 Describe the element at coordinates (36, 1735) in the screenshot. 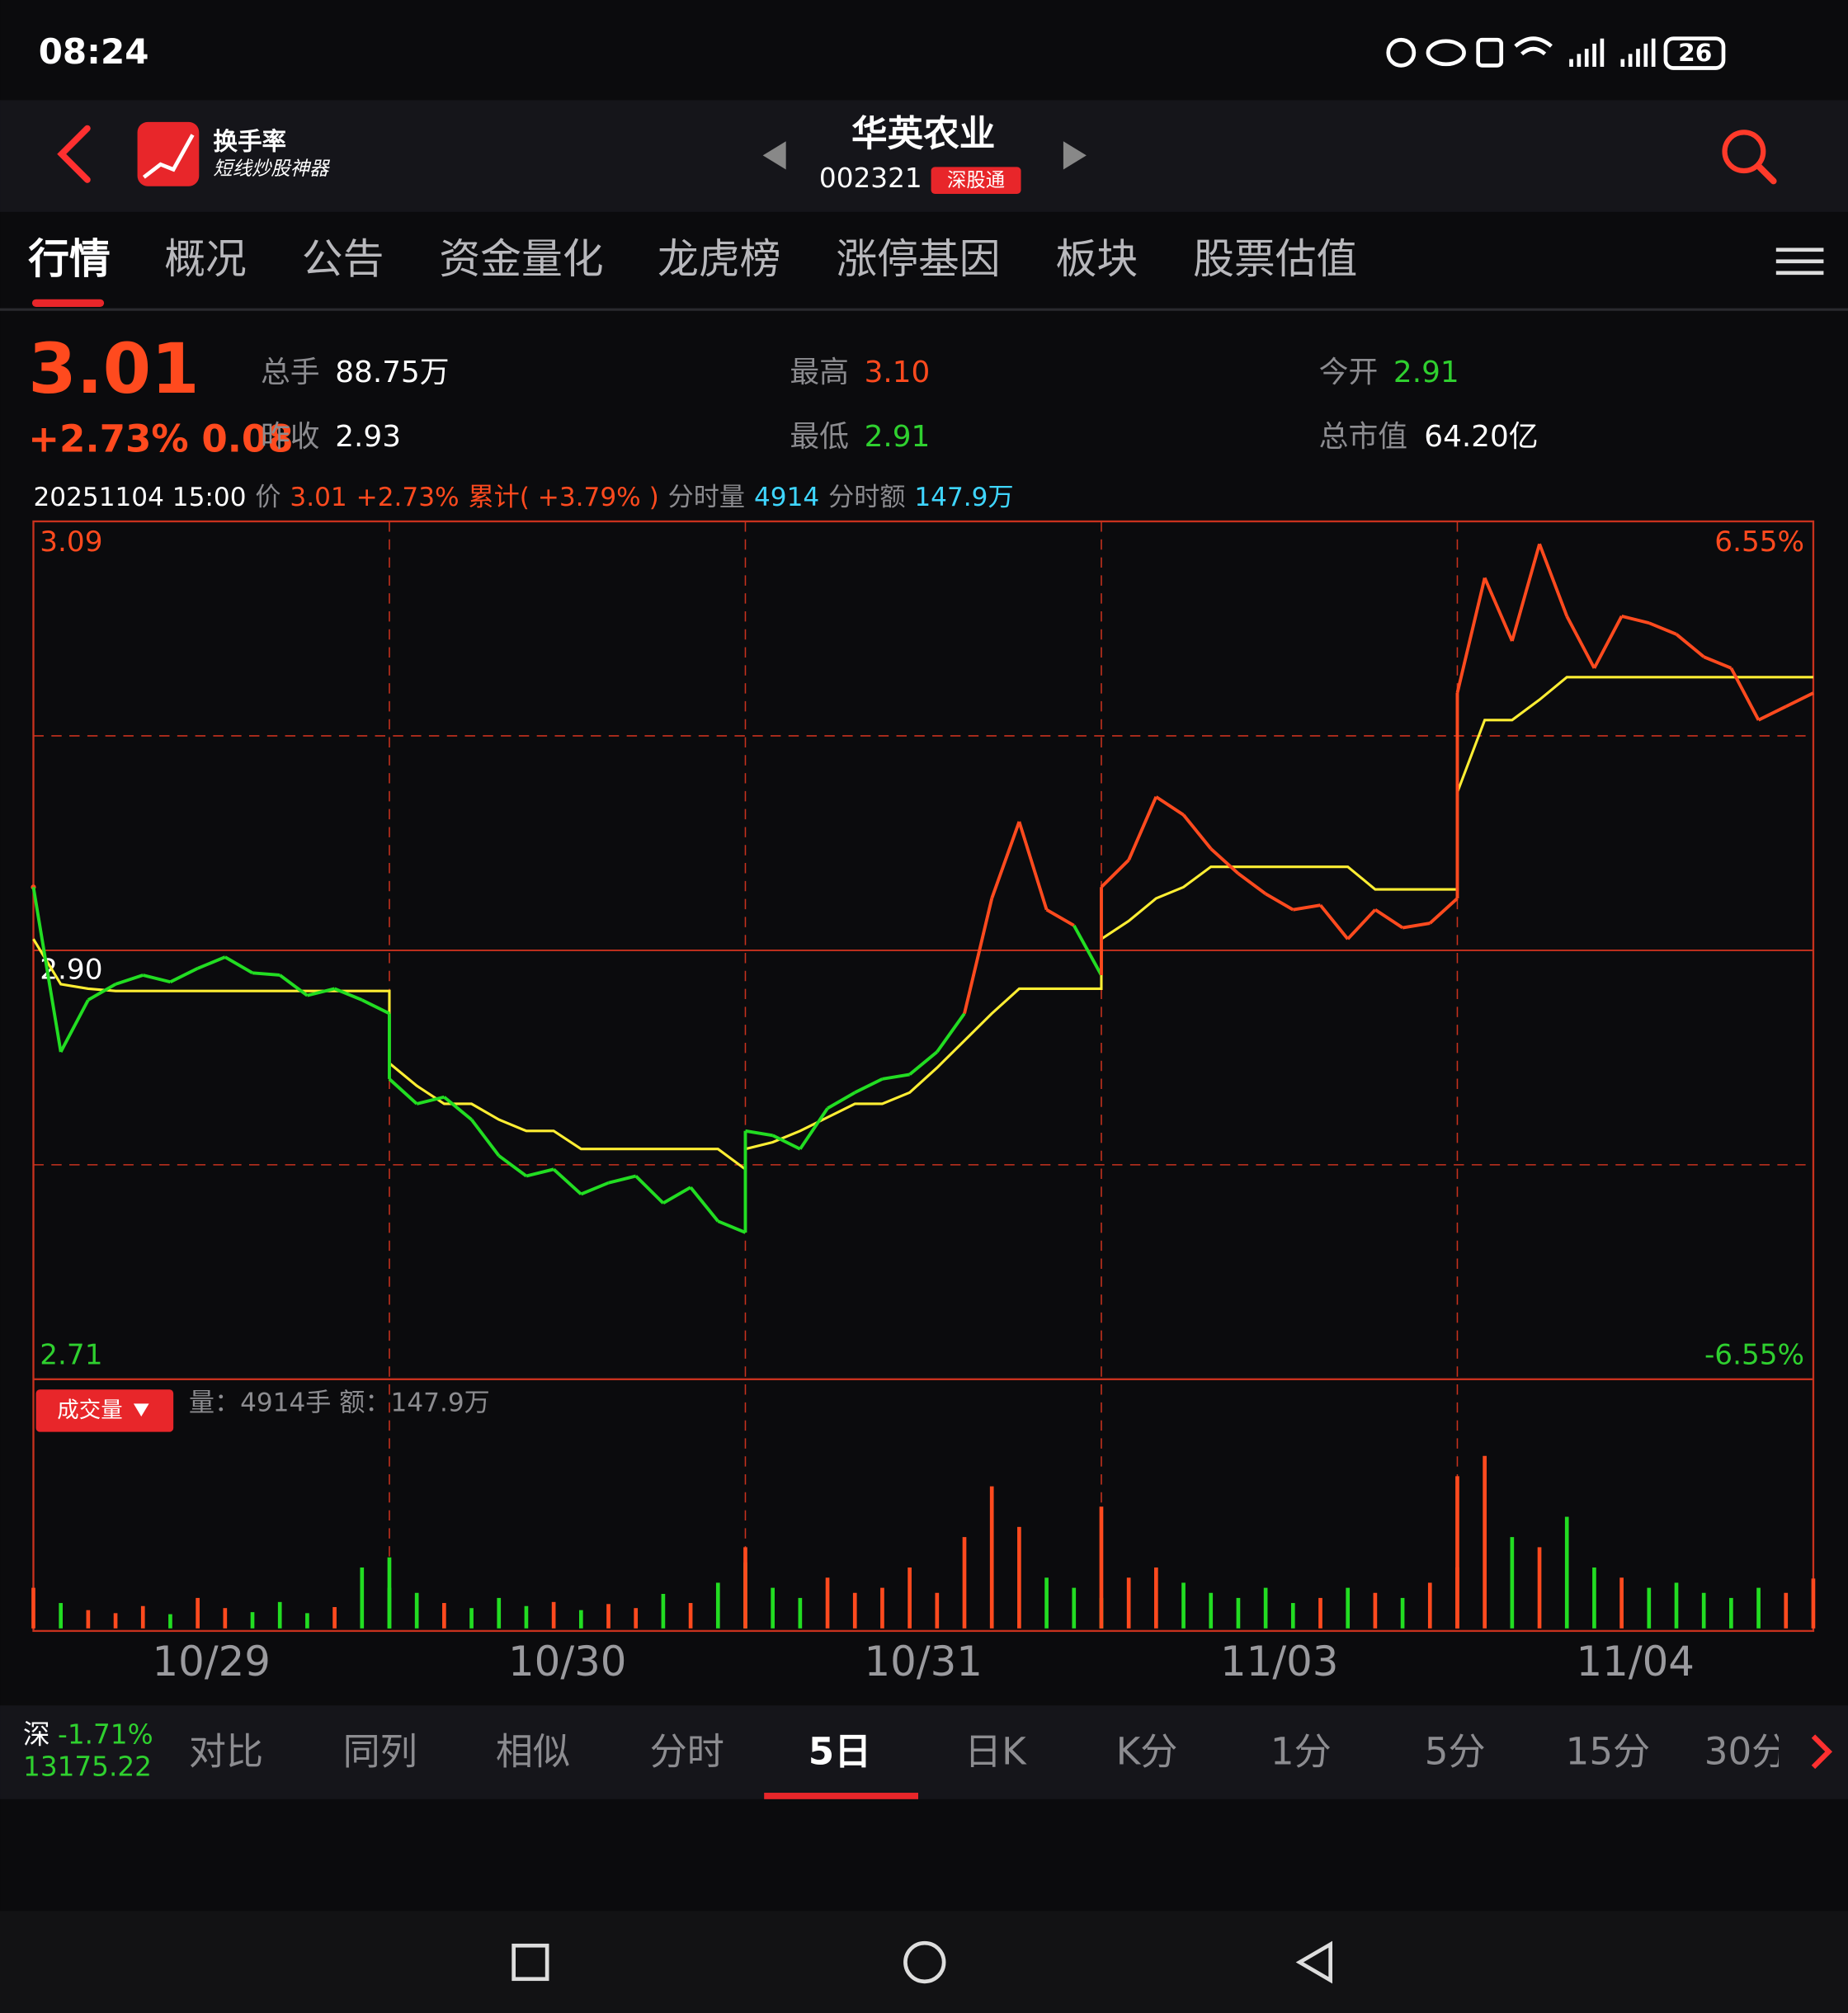

I see `index-name: 深` at that location.